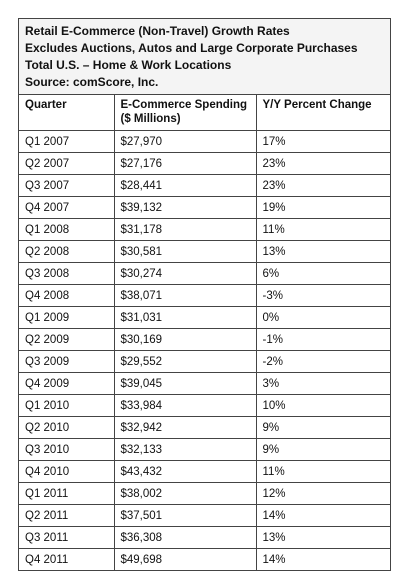  What do you see at coordinates (185, 471) in the screenshot?
I see `table-cell: $43,432` at bounding box center [185, 471].